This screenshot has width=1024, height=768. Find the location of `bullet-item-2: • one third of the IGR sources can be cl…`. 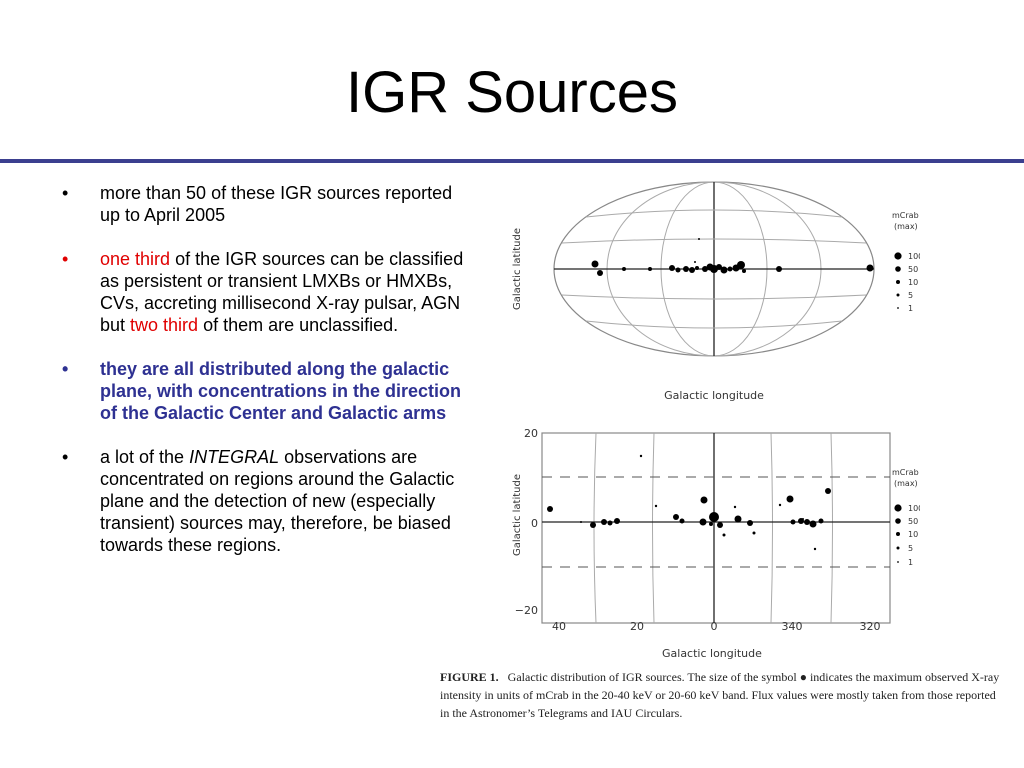

bullet-item-2: • one third of the IGR sources can be cl… is located at coordinates (267, 292).